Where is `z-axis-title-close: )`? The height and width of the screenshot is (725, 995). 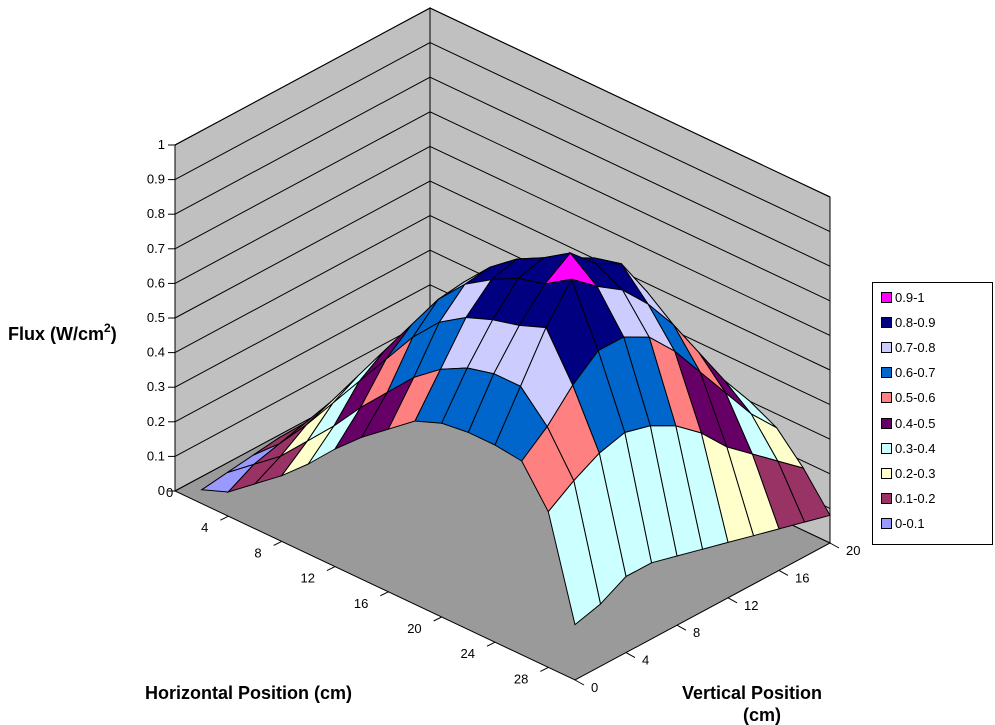
z-axis-title-close: ) is located at coordinates (114, 334).